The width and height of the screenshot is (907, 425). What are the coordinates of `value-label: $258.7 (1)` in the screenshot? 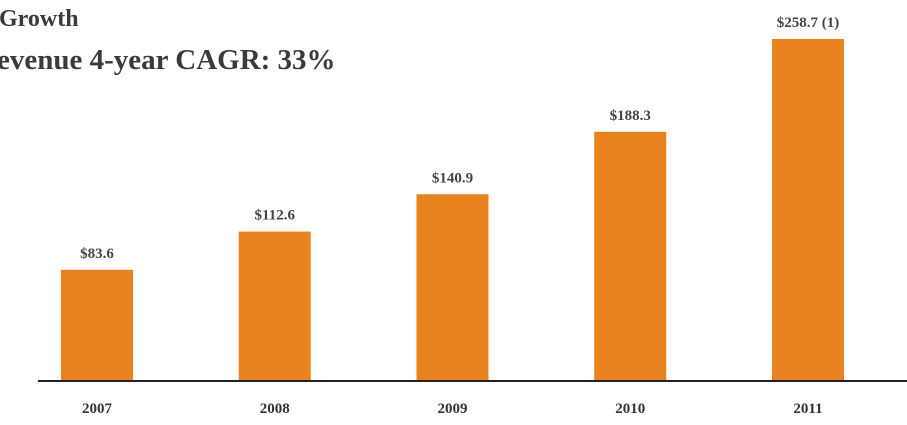 It's located at (808, 23).